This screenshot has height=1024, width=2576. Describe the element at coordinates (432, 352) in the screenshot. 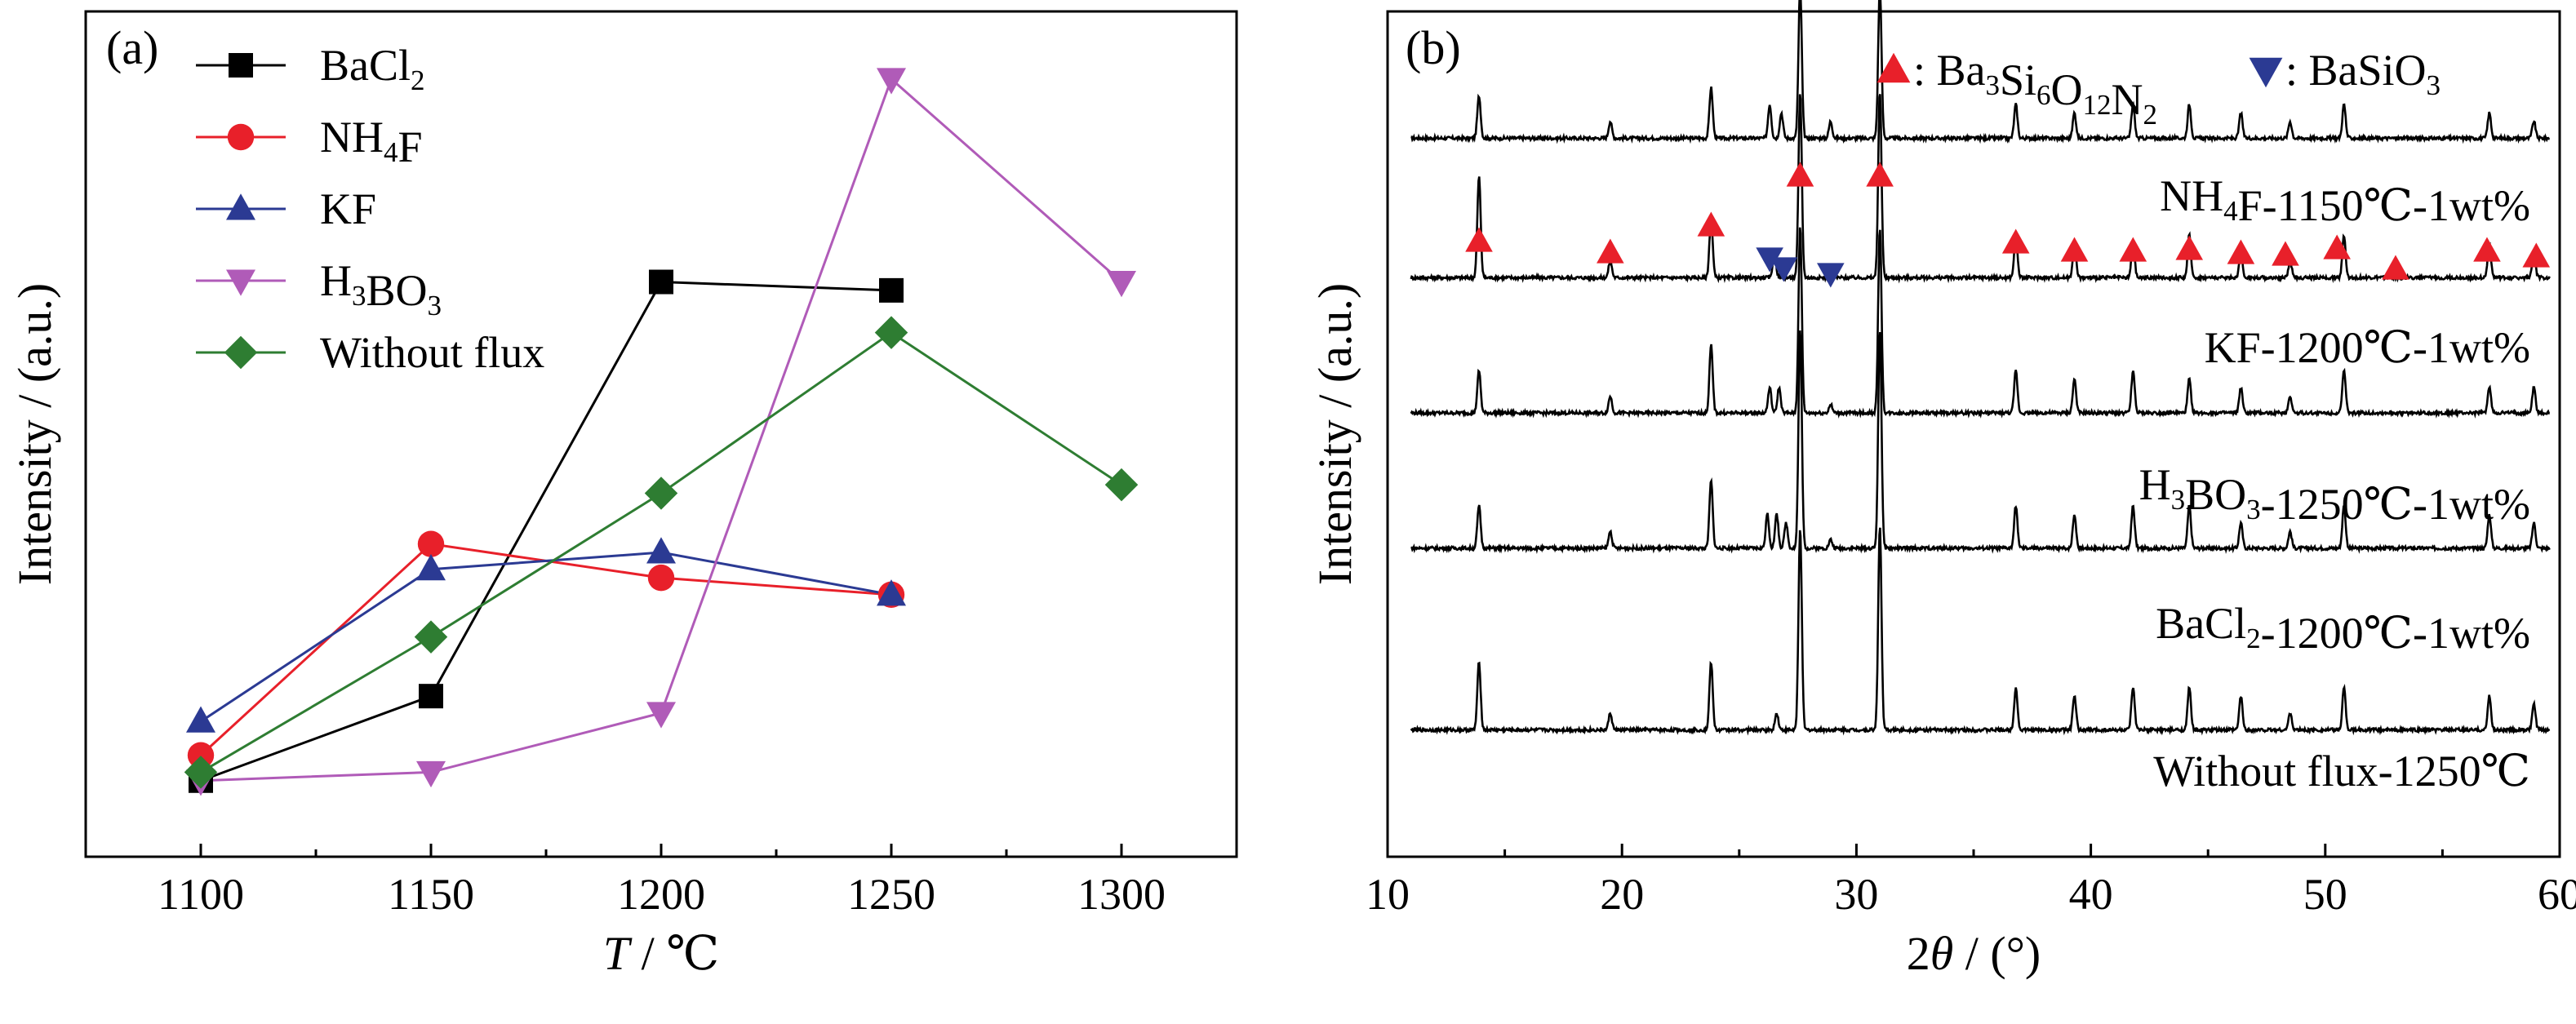

I see `panel-a-legend-label: Without flux` at that location.